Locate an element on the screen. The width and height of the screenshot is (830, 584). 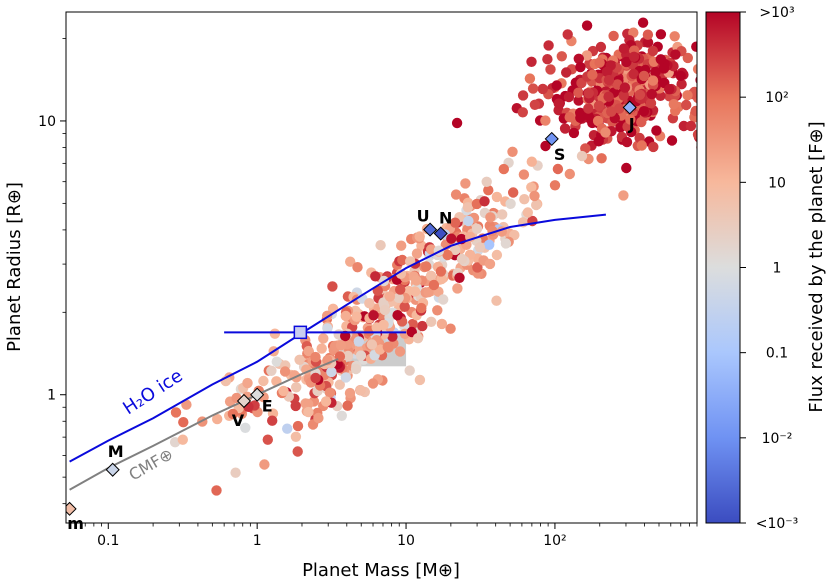
planet-label-J: J is located at coordinates (631, 124).